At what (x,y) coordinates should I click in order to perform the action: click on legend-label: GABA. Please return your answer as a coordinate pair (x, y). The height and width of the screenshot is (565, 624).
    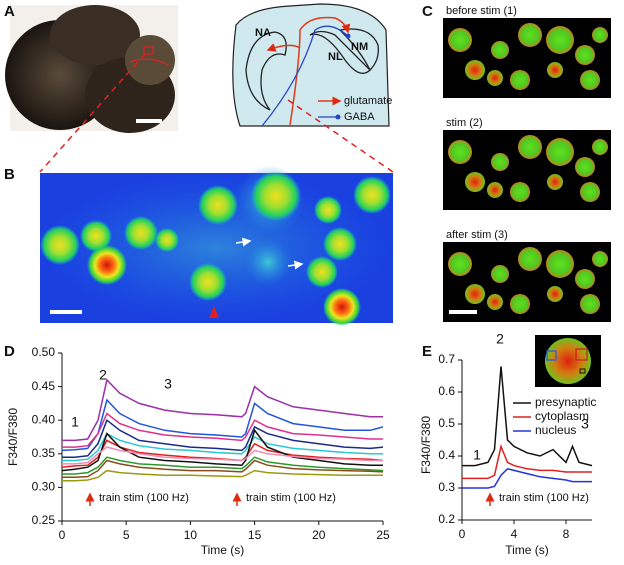
    Looking at the image, I should click on (359, 117).